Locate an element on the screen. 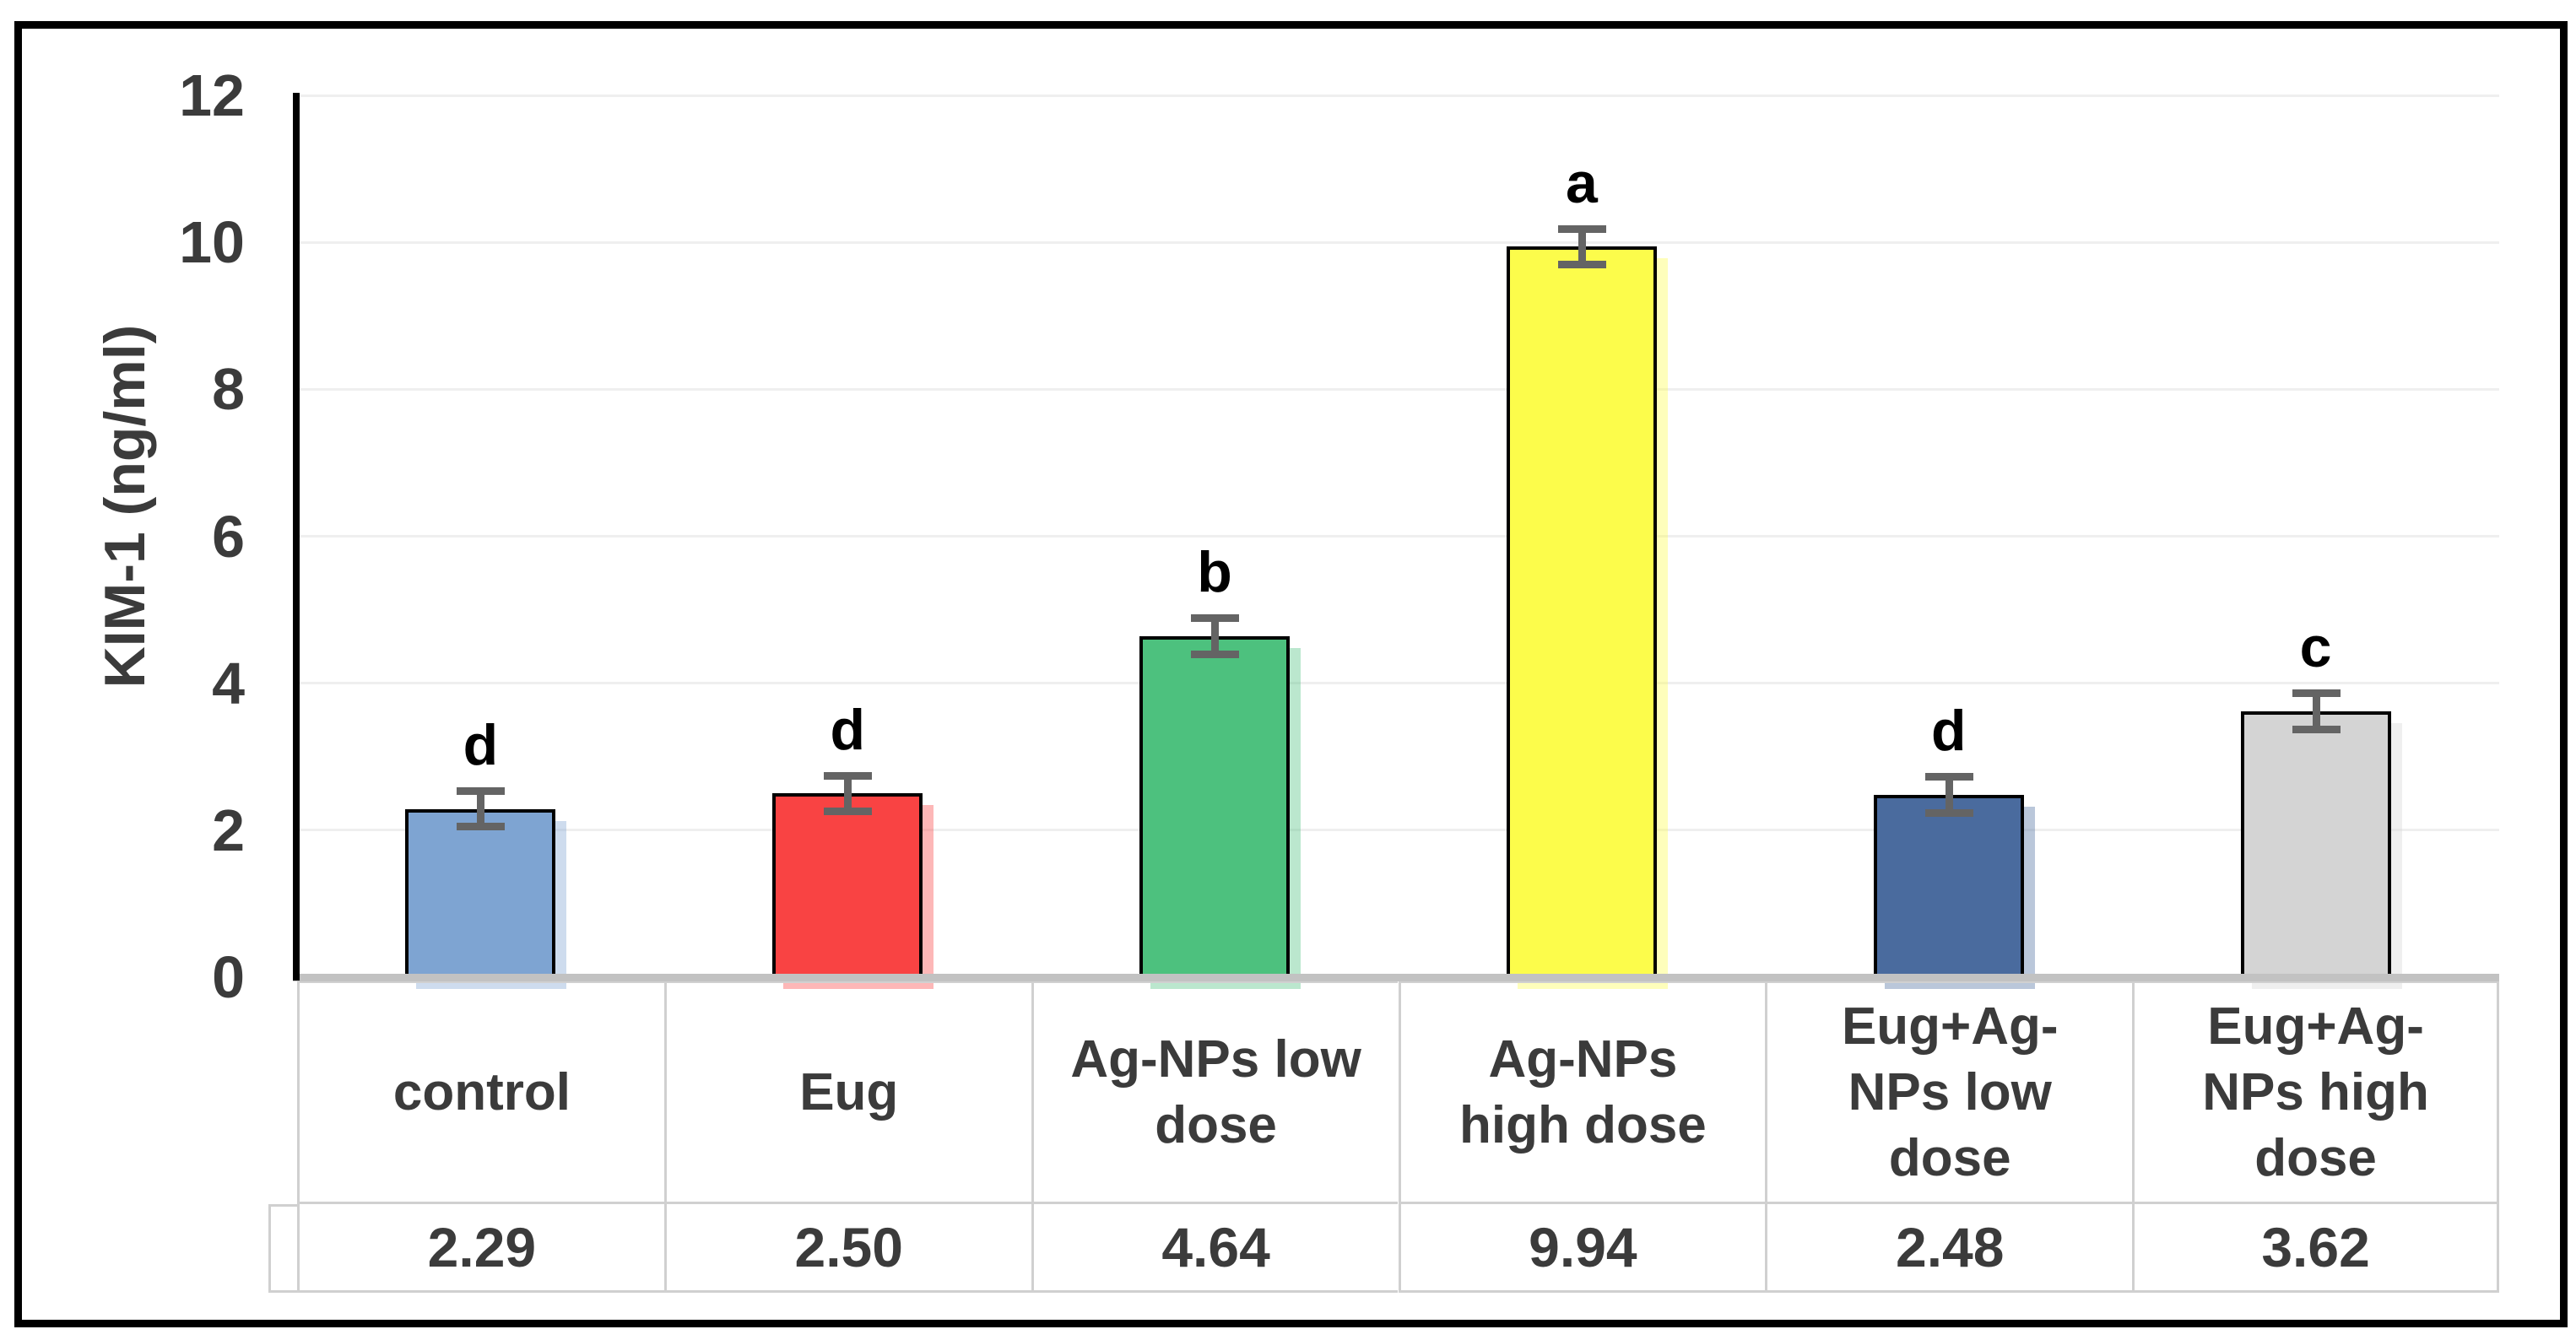 This screenshot has width=2576, height=1340. table-stub-cell is located at coordinates (282, 1248).